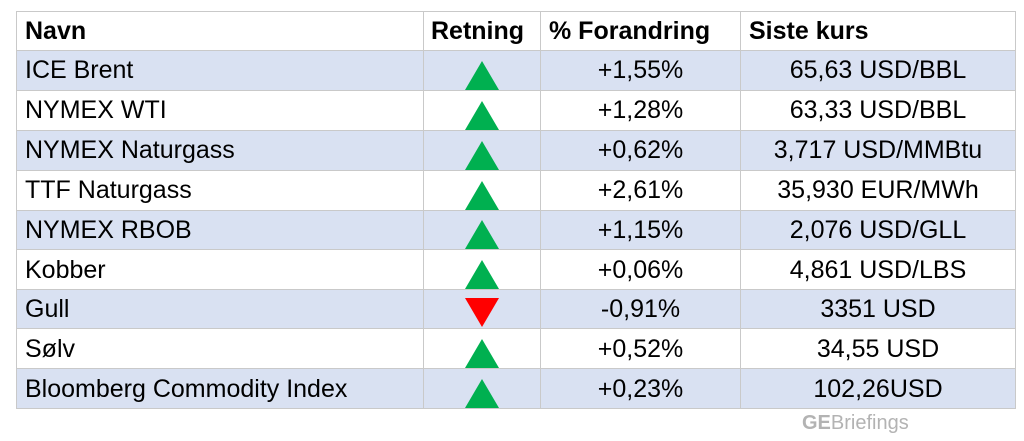 The image size is (1024, 441). What do you see at coordinates (220, 389) in the screenshot?
I see `commodity-name: Bloomberg Commodity Index` at bounding box center [220, 389].